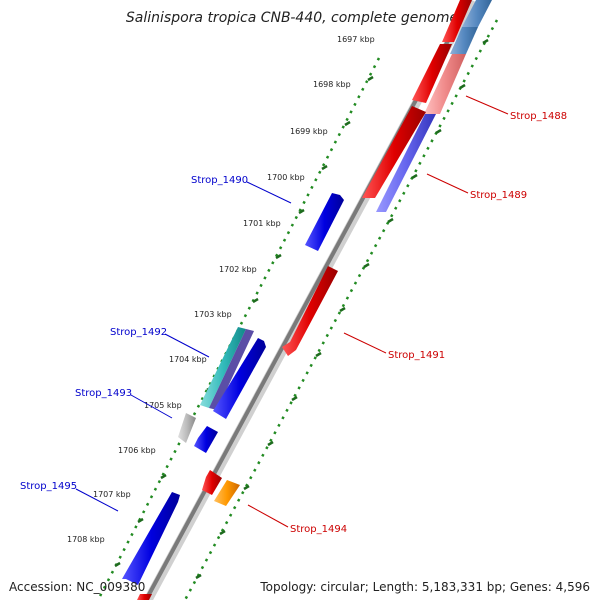 This screenshot has width=600, height=600. What do you see at coordinates (212, 482) in the screenshot?
I see `strop-1494-red` at bounding box center [212, 482].